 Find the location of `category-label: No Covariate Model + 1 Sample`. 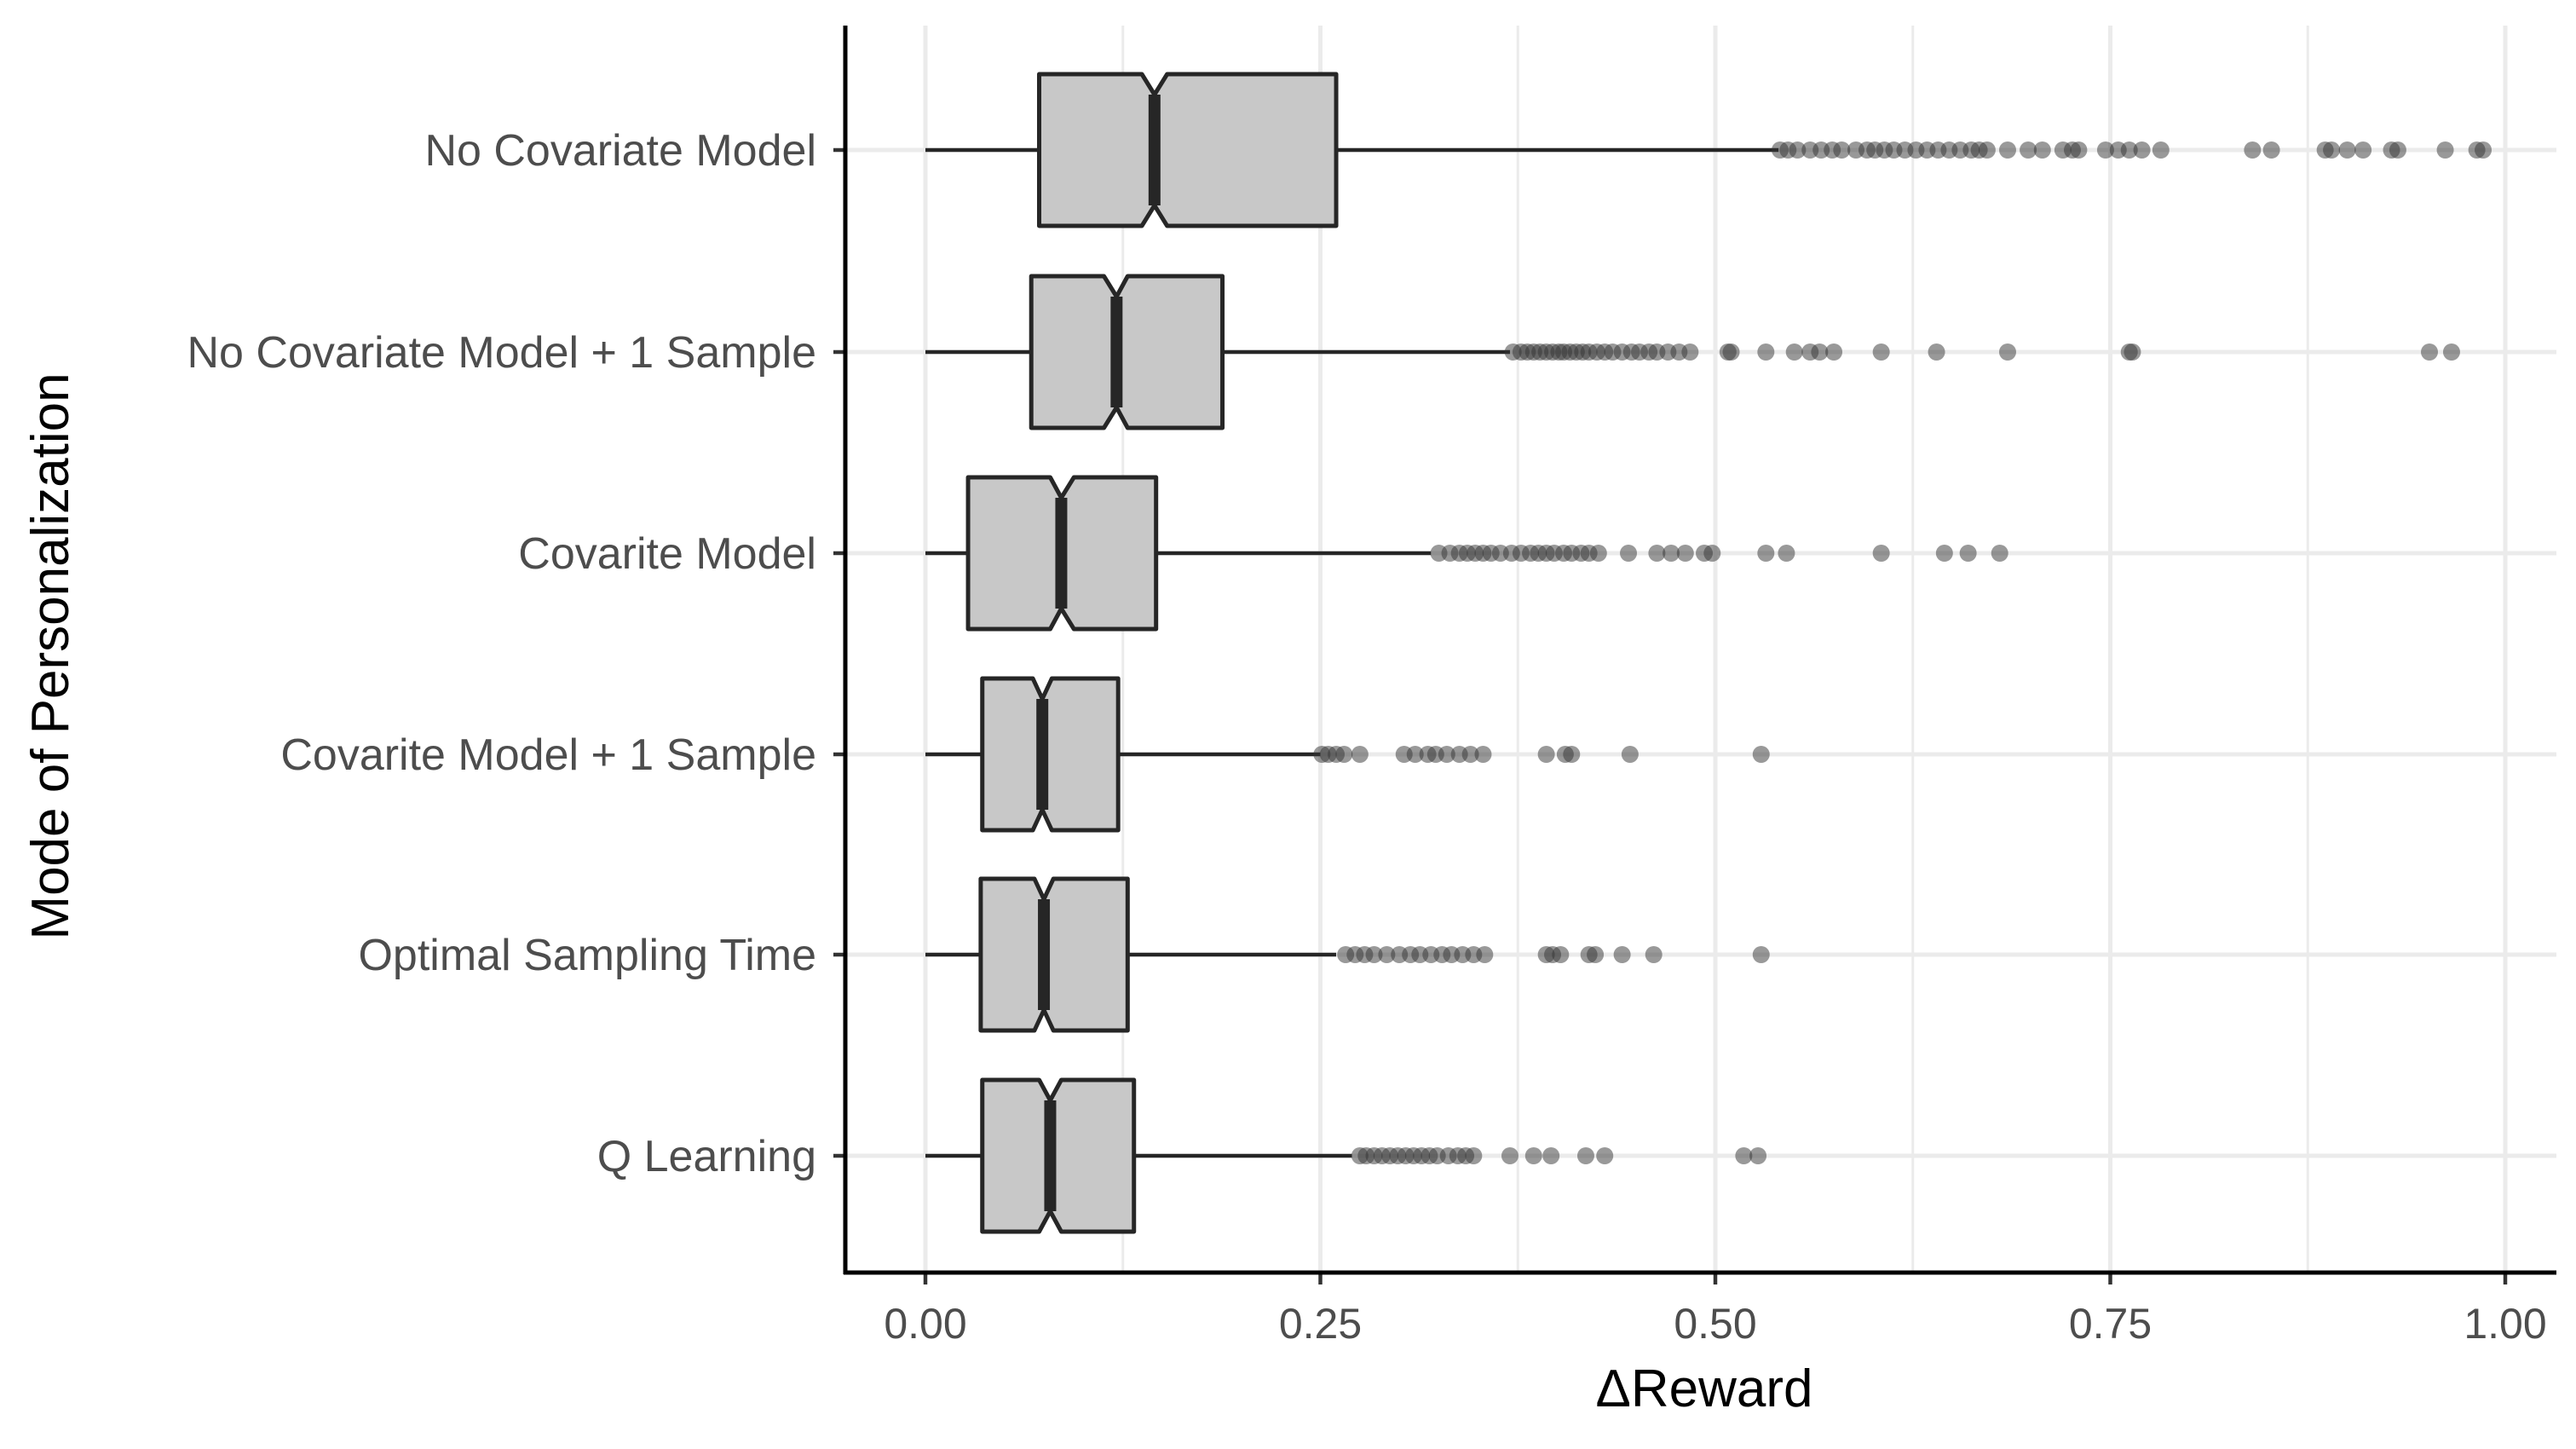

category-label: No Covariate Model + 1 Sample is located at coordinates (502, 353).